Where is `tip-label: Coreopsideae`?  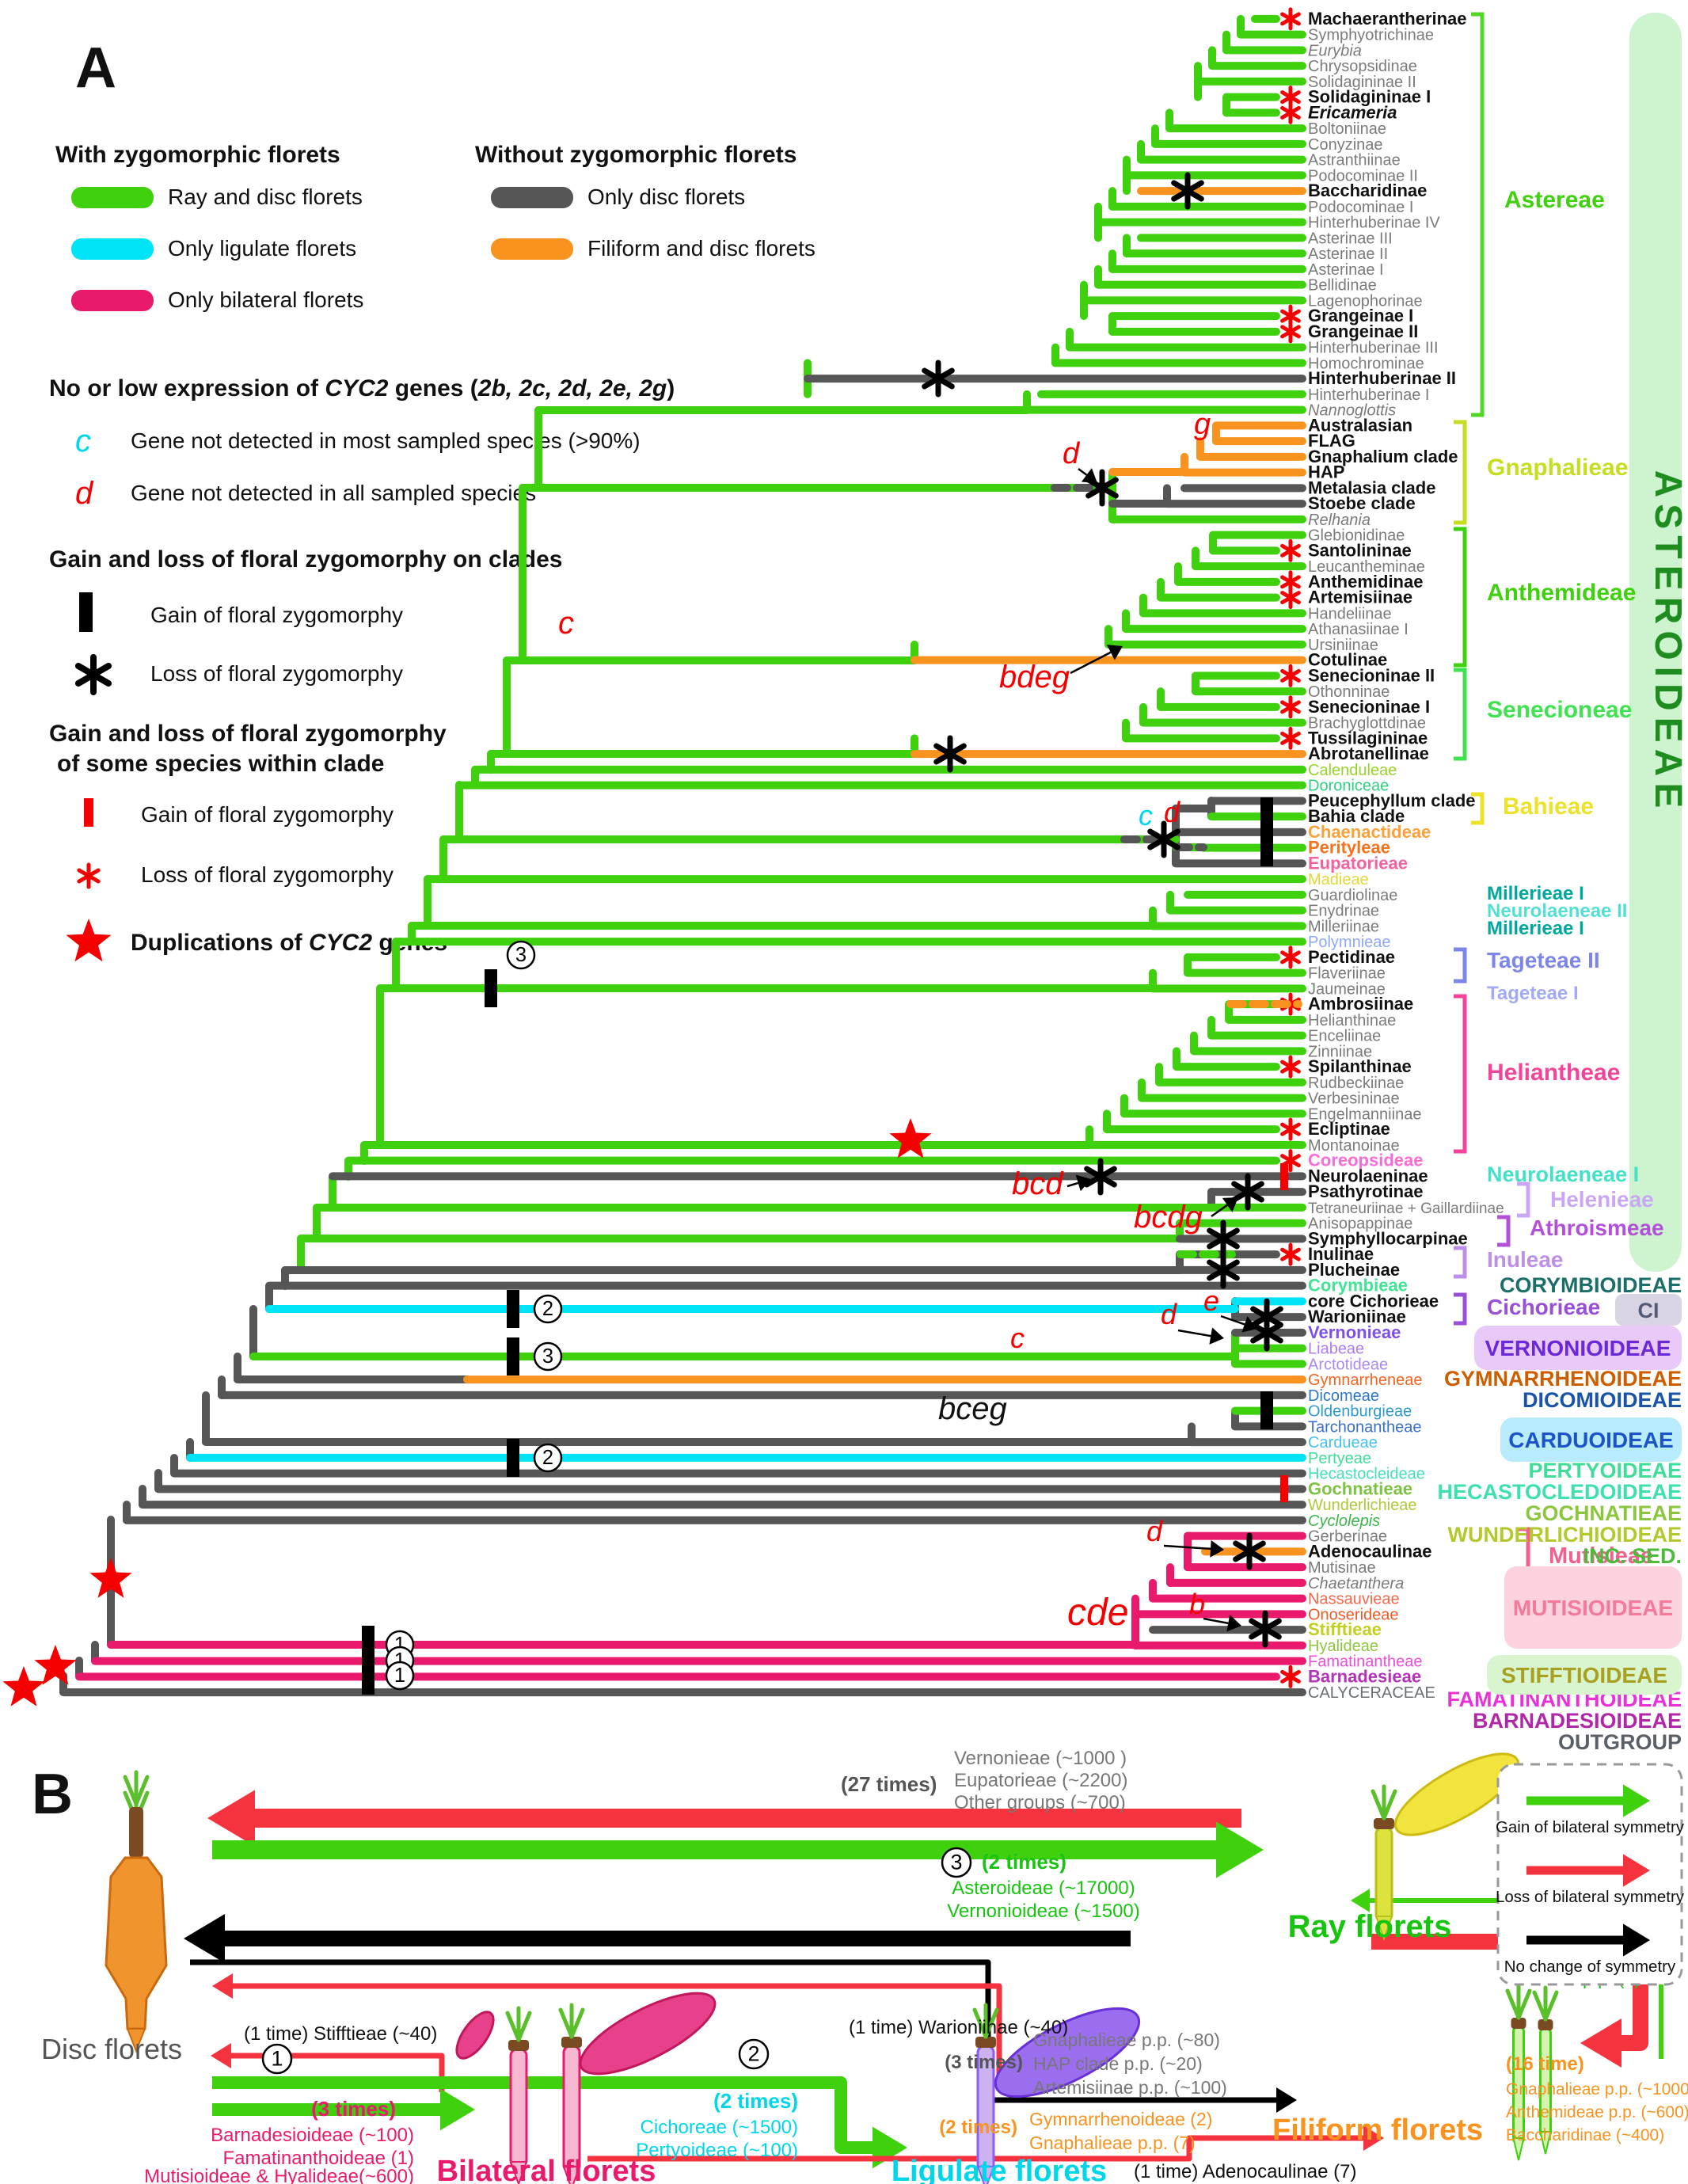 tip-label: Coreopsideae is located at coordinates (1366, 1160).